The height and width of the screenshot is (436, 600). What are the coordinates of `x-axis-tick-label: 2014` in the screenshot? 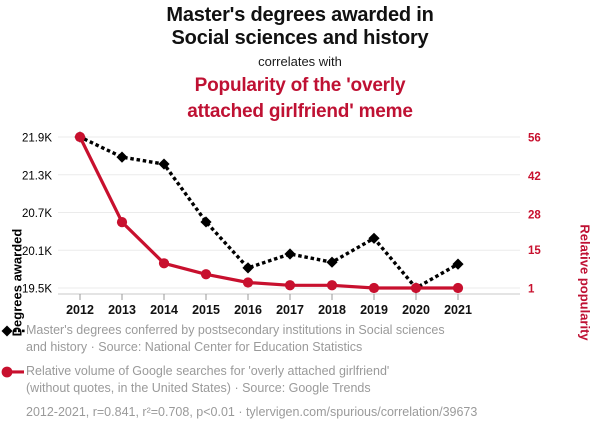 It's located at (164, 310).